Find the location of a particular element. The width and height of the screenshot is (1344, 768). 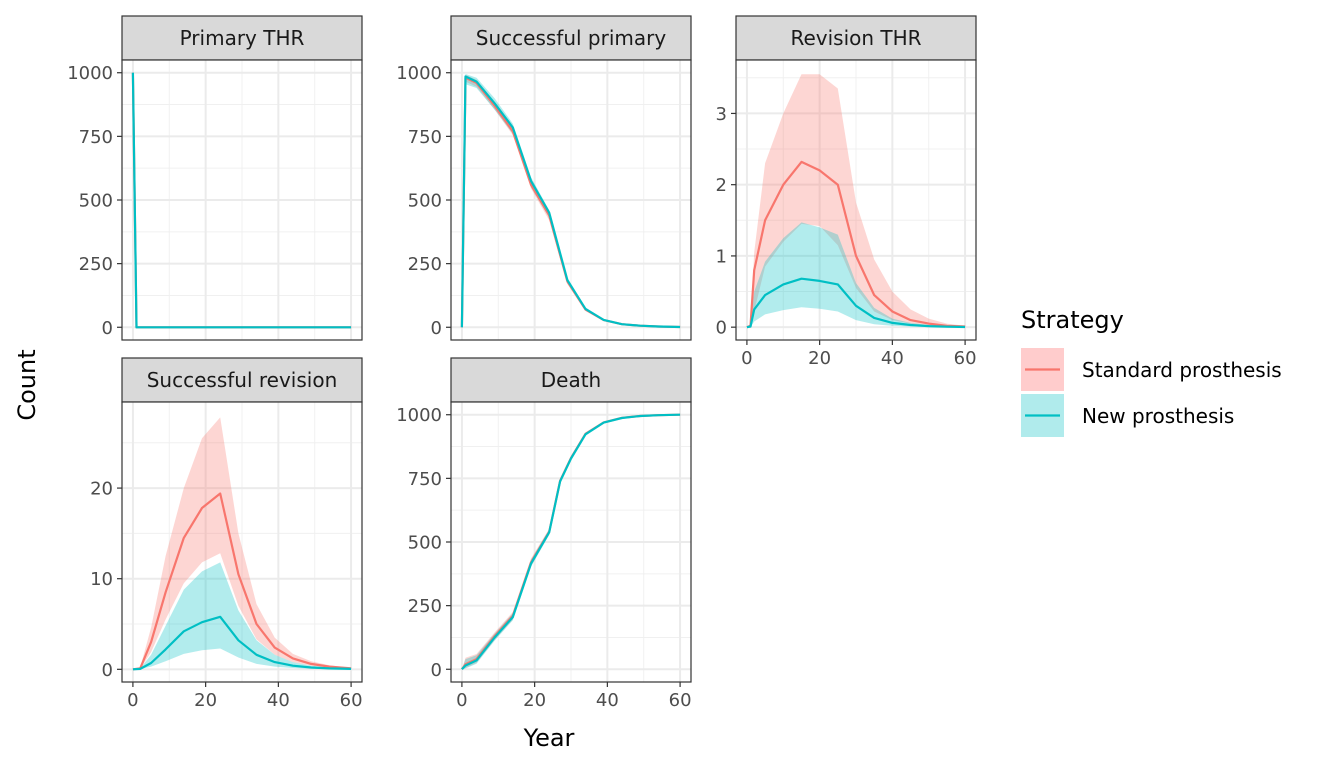

legend-item: New prosthesis is located at coordinates (1127, 415).